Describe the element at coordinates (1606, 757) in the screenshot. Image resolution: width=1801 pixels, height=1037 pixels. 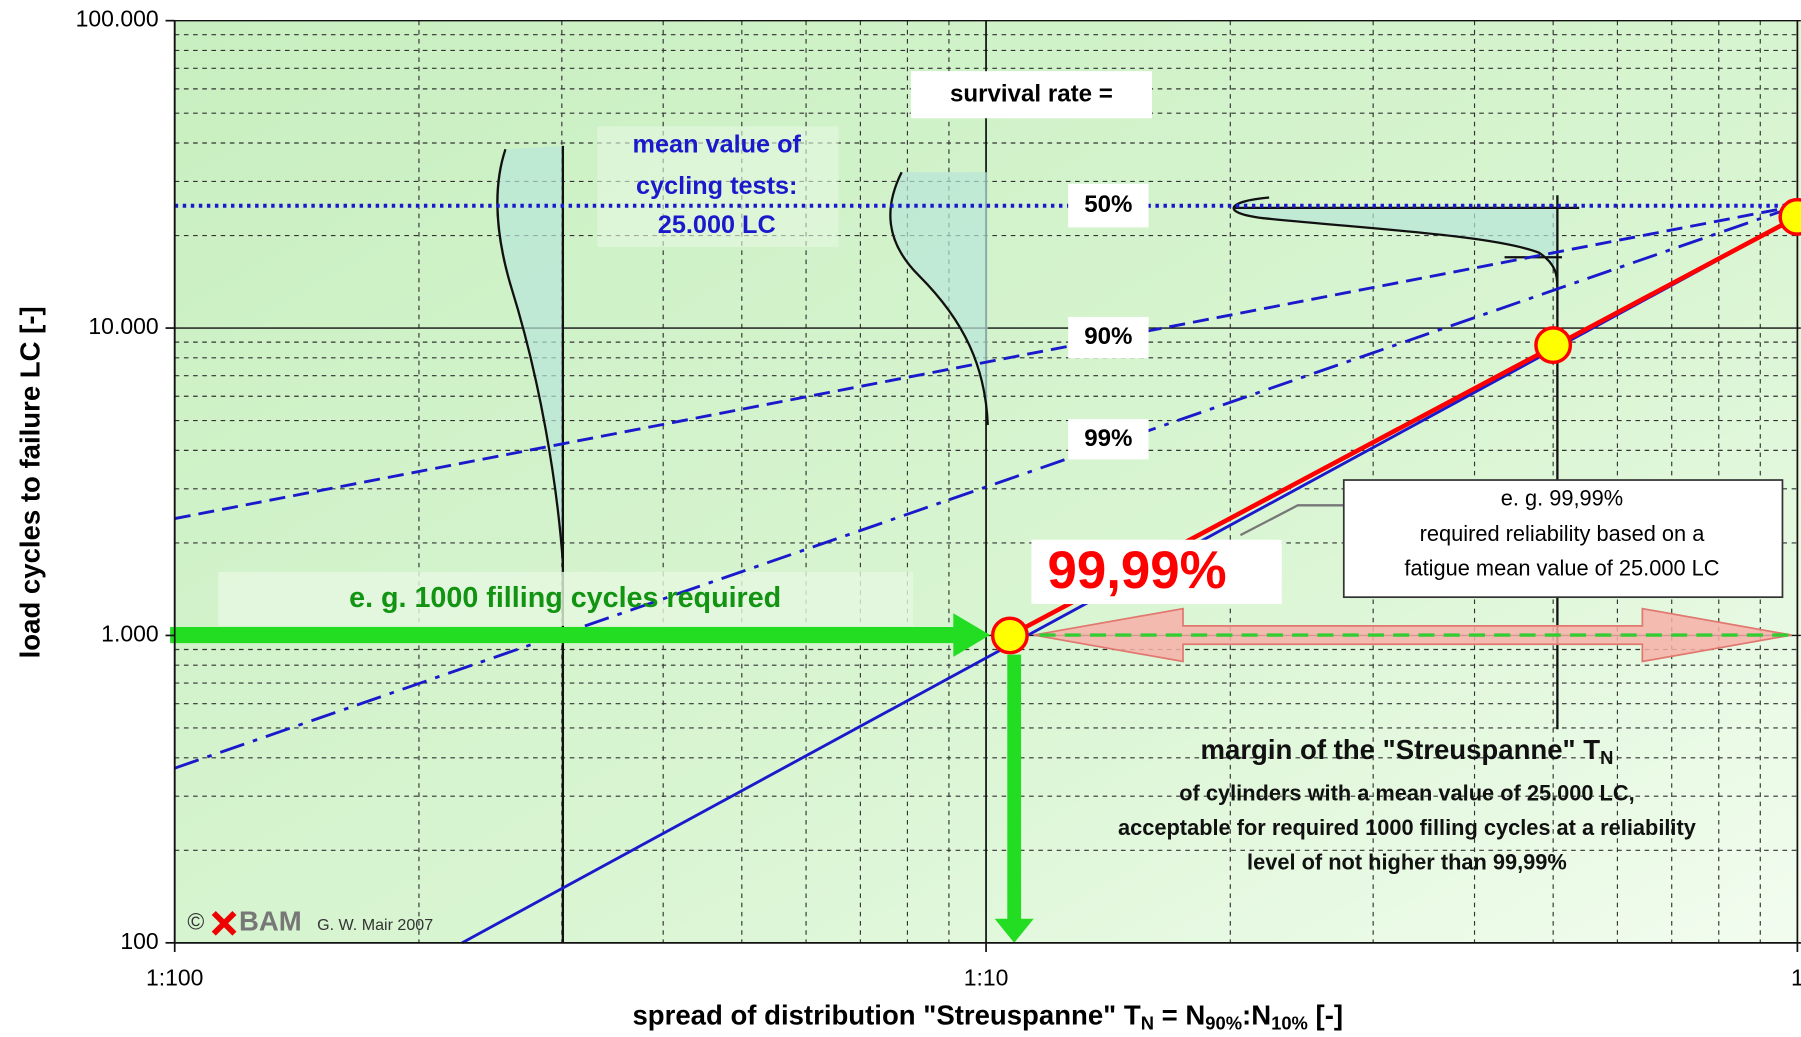
I see `annotation-subscript: N` at that location.